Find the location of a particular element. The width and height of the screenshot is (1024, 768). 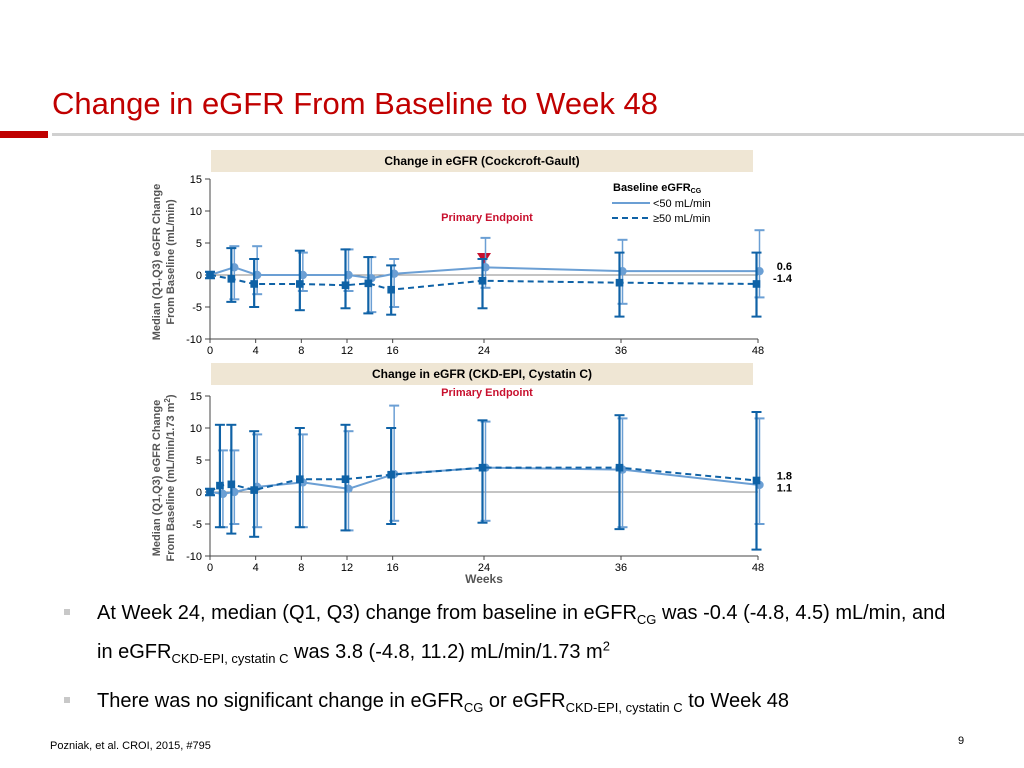

panel-title: Change in eGFR (Cockcroft-Gault) is located at coordinates (481, 161).